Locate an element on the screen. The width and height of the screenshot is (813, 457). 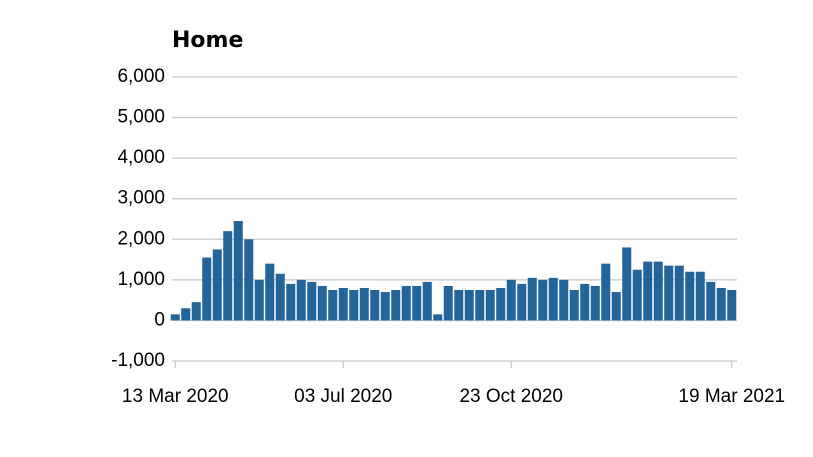
y-tick-label: 6,000 is located at coordinates (141, 76).